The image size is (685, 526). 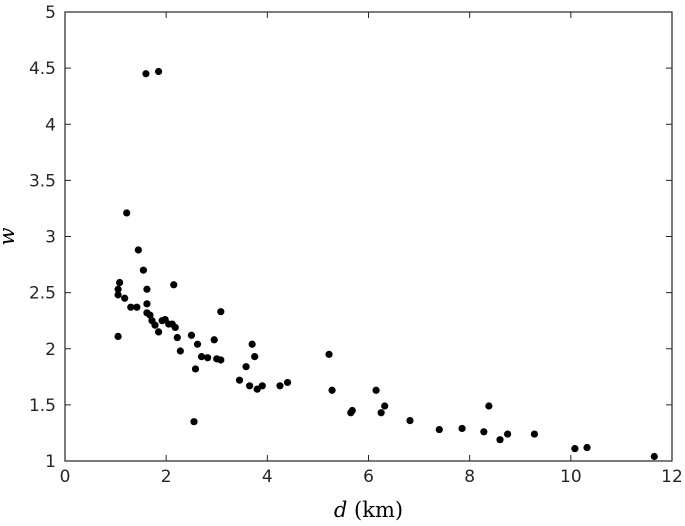 I want to click on y-tick-label: 3.5, so click(x=42, y=181).